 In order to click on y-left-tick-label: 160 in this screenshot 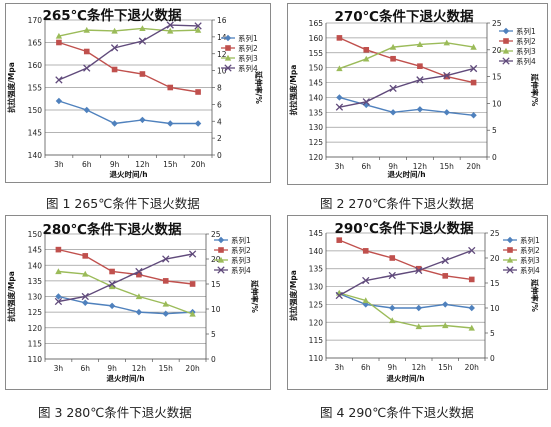, I will do `click(35, 65)`.